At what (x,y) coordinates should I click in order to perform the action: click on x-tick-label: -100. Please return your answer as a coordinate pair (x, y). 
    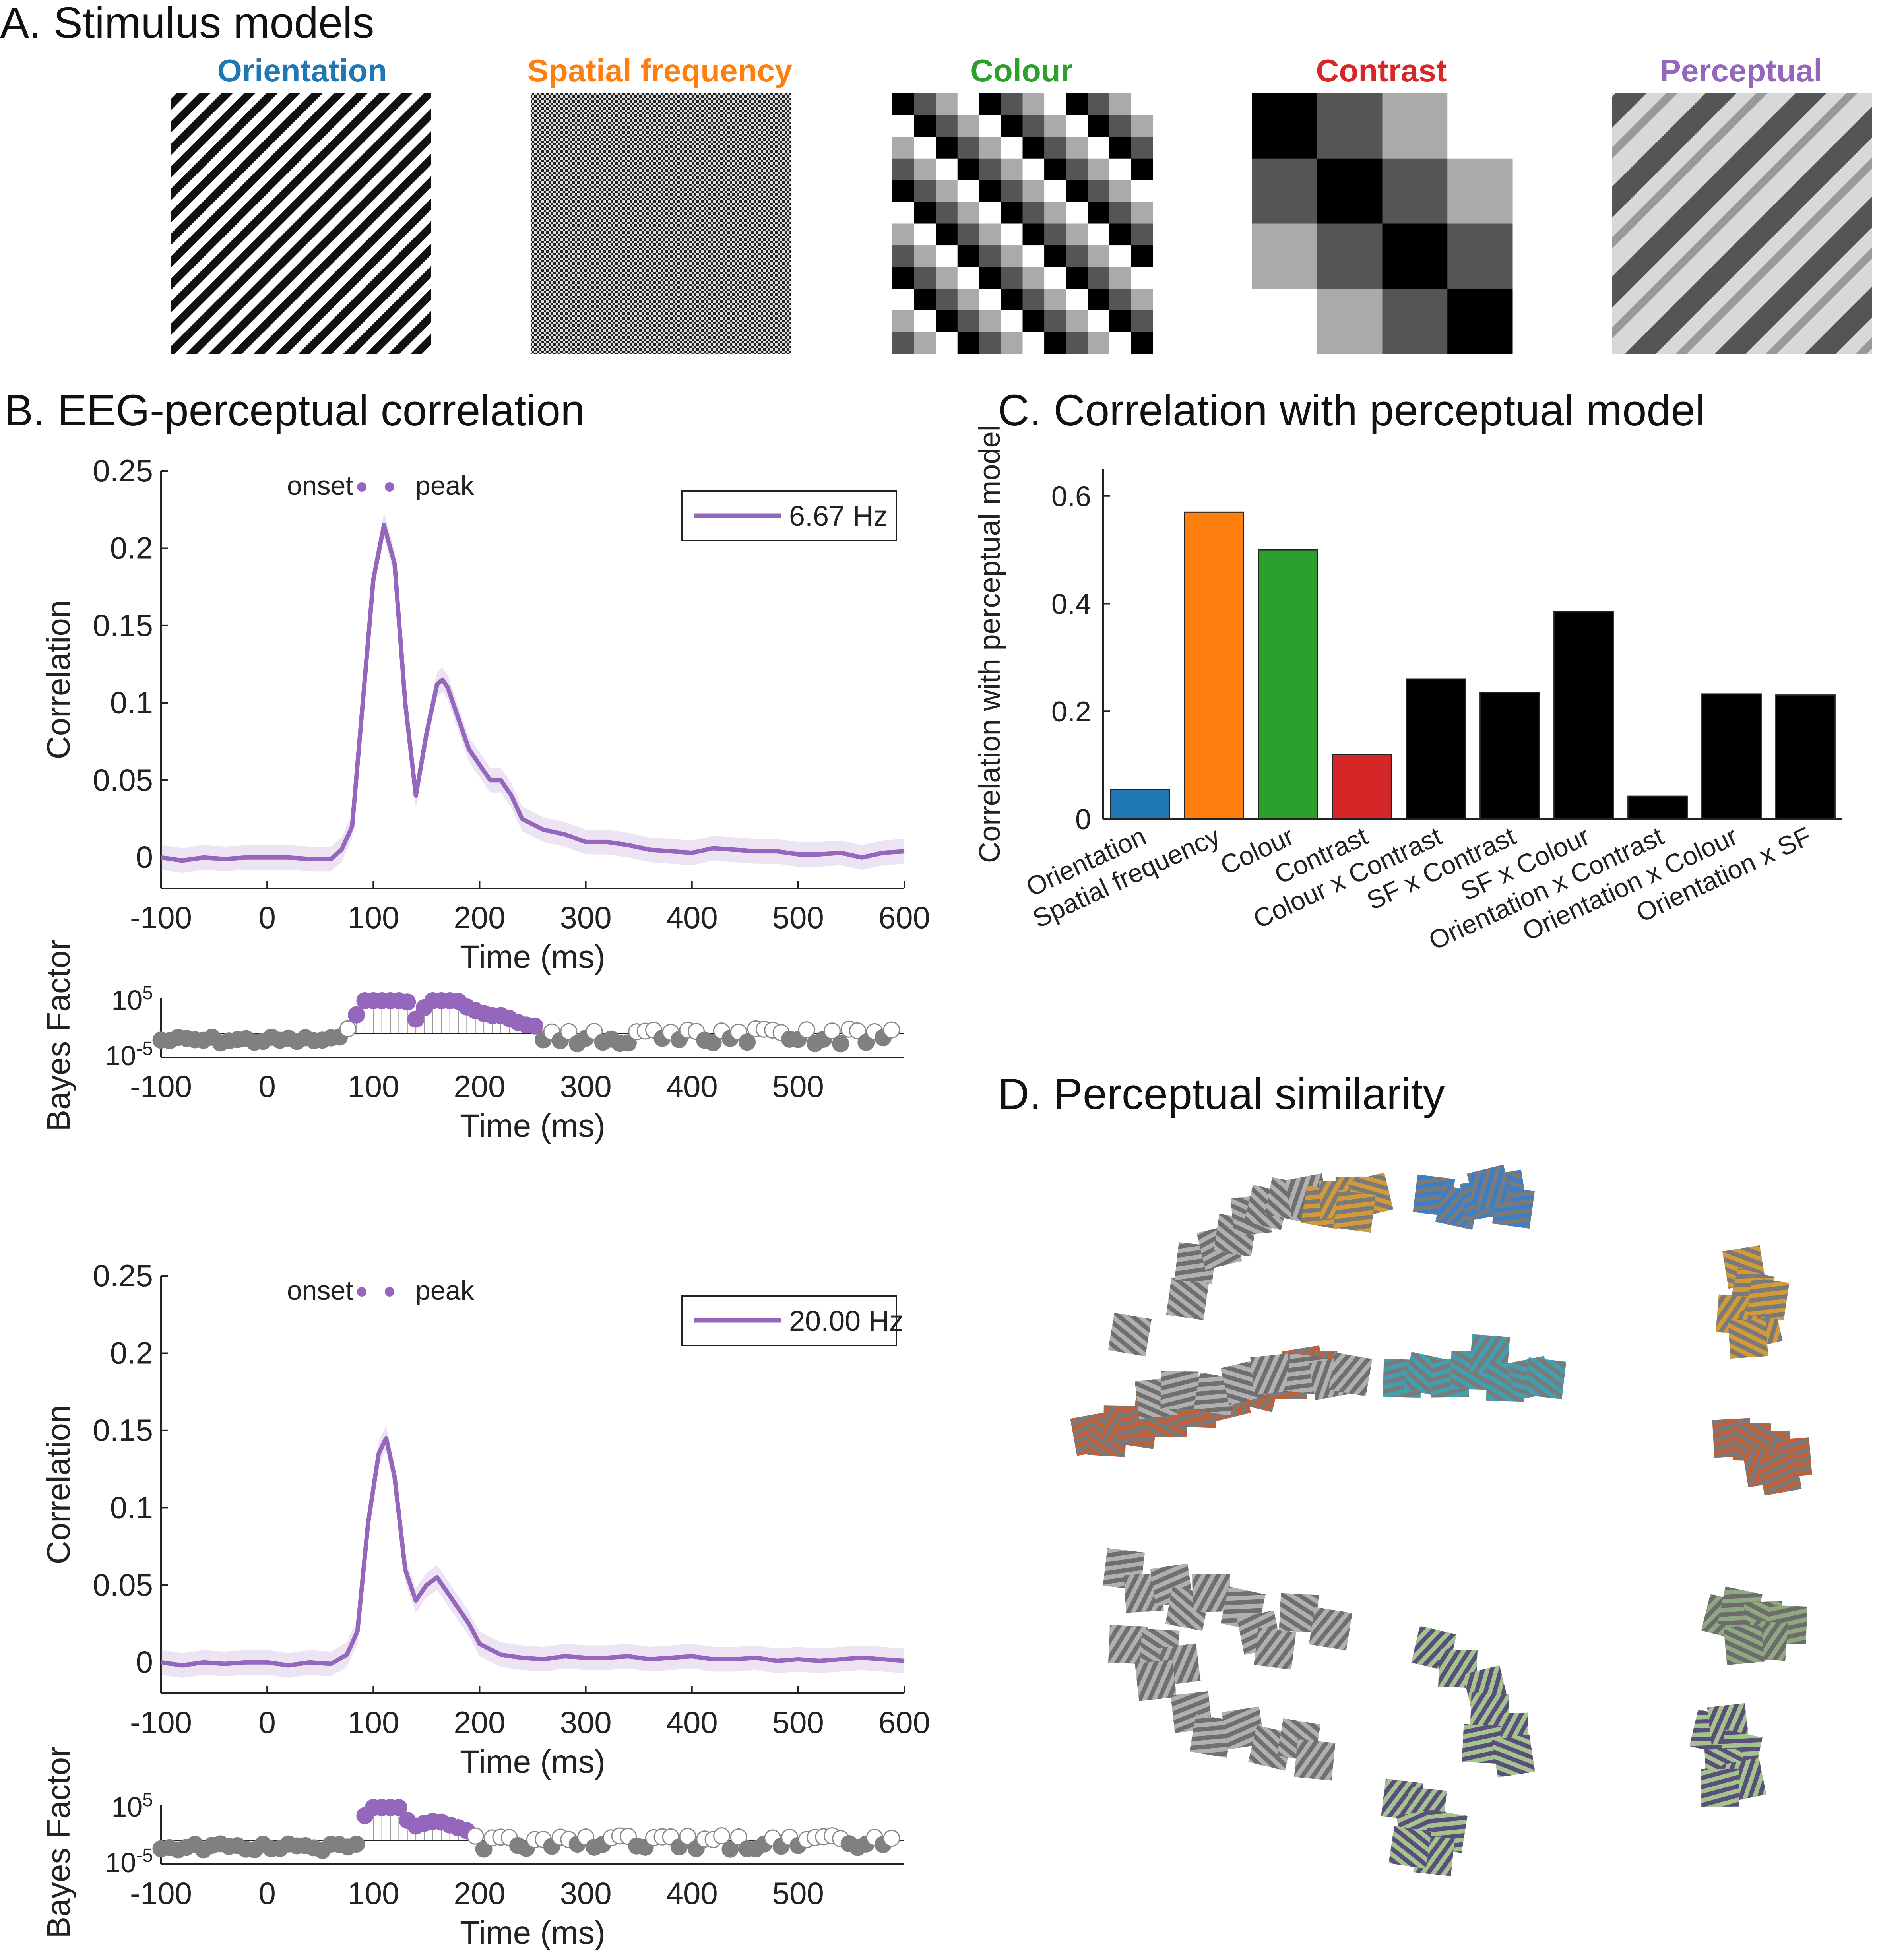
    Looking at the image, I should click on (161, 1723).